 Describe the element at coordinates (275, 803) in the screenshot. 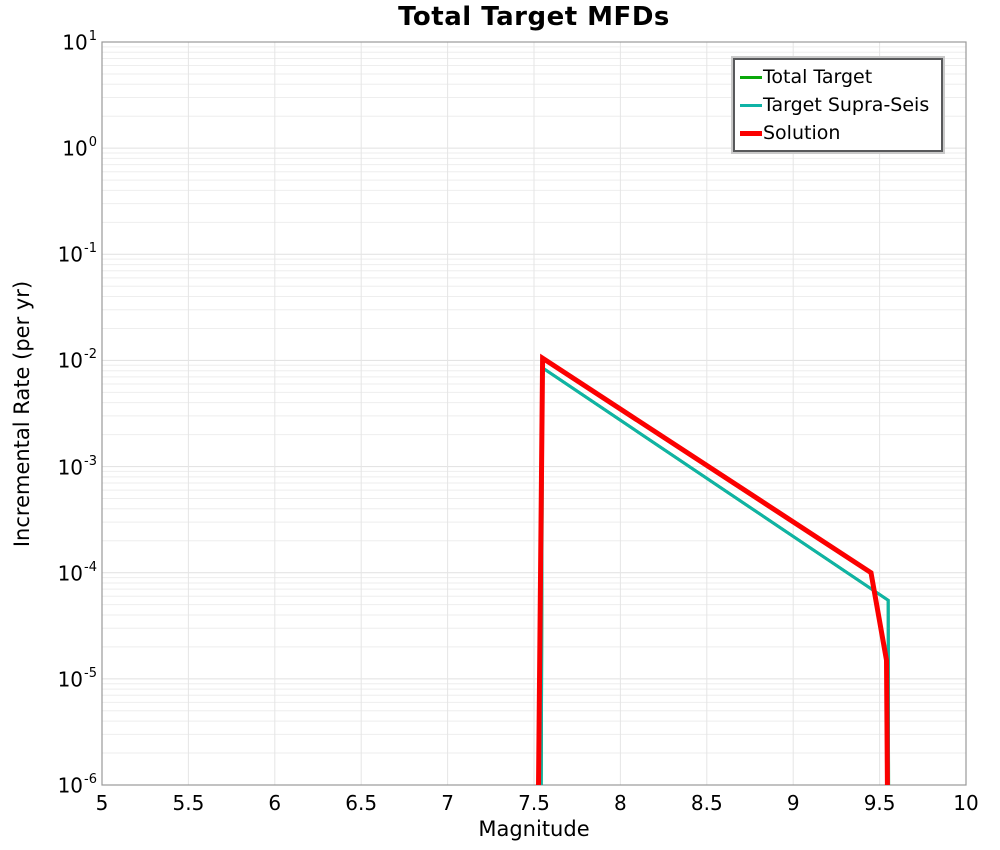

I see `x-tick-label: 6` at that location.